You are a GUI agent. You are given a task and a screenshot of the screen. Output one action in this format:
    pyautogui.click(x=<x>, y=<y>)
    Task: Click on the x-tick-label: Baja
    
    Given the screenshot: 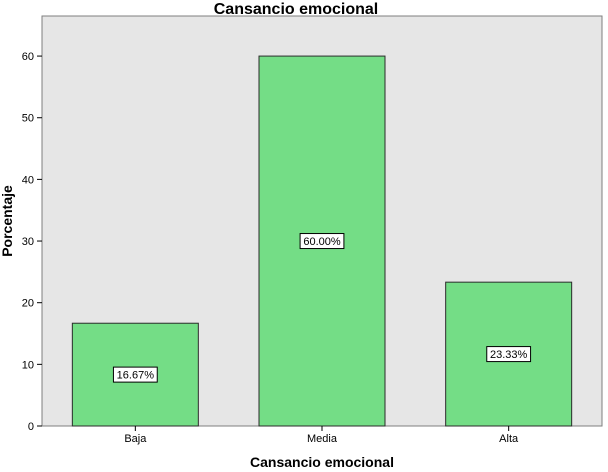 What is the action you would take?
    pyautogui.click(x=135, y=439)
    